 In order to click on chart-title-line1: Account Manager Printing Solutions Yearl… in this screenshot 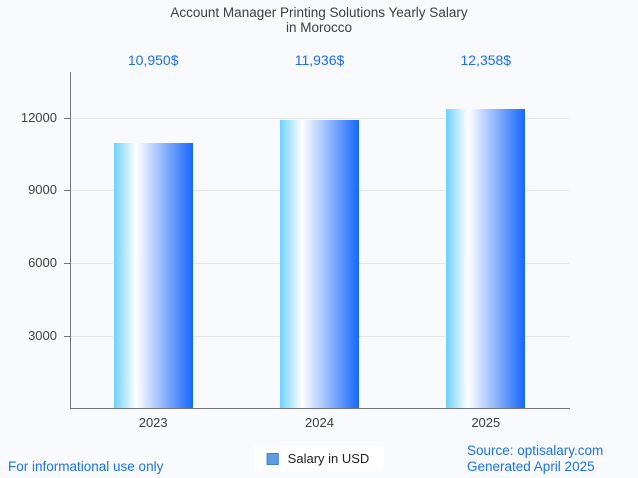, I will do `click(319, 12)`.